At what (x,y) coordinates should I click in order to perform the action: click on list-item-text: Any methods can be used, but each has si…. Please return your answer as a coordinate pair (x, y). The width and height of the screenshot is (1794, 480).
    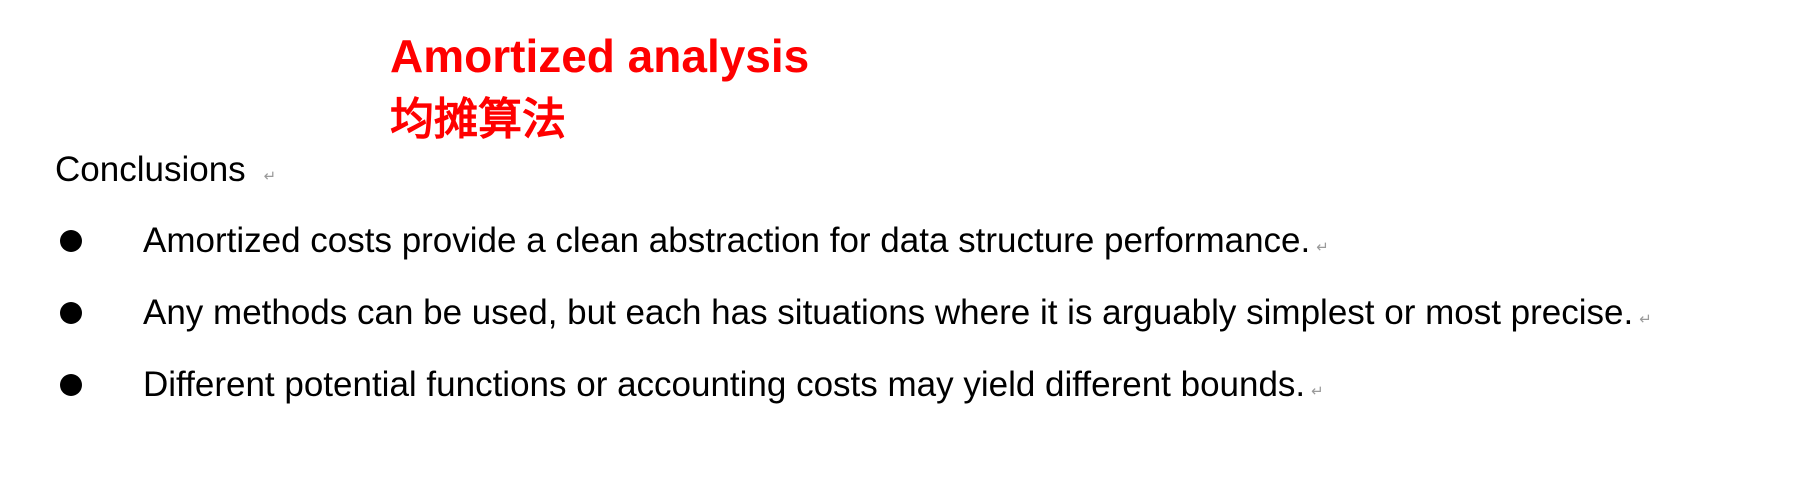
    Looking at the image, I should click on (888, 312).